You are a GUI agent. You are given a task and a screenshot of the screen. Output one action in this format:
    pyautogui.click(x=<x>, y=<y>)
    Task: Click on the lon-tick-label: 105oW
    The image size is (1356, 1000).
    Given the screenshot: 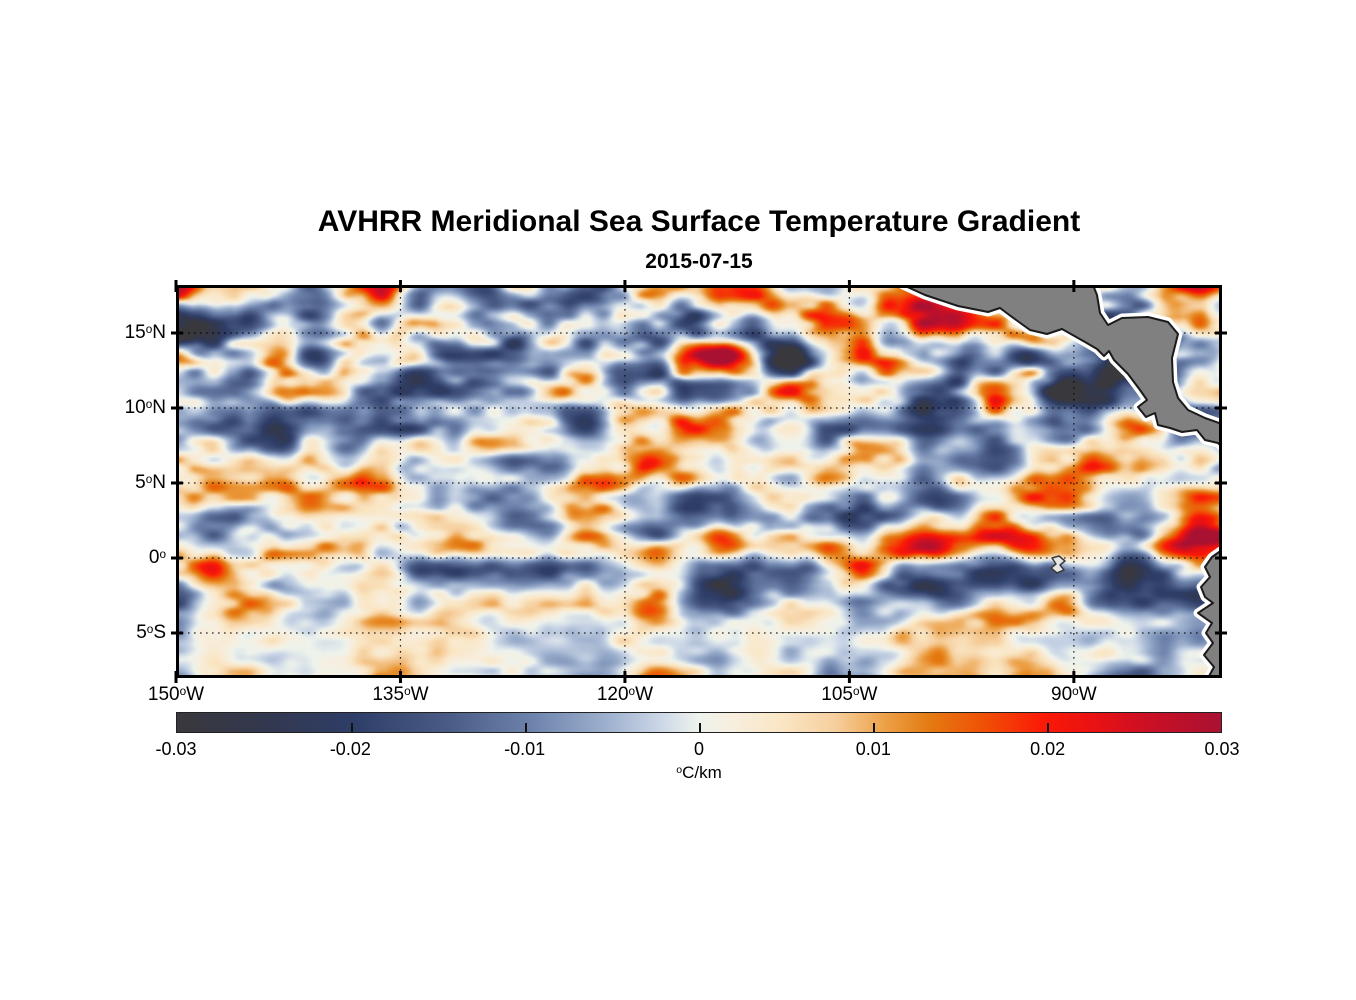 What is the action you would take?
    pyautogui.click(x=849, y=694)
    